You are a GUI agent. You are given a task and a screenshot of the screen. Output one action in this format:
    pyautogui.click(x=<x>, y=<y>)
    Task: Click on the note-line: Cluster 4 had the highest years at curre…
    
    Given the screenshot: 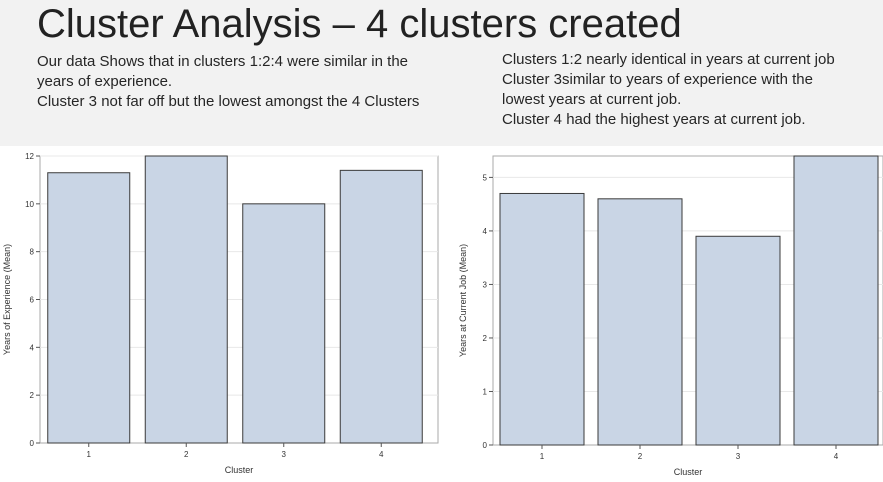 What is the action you would take?
    pyautogui.click(x=654, y=119)
    